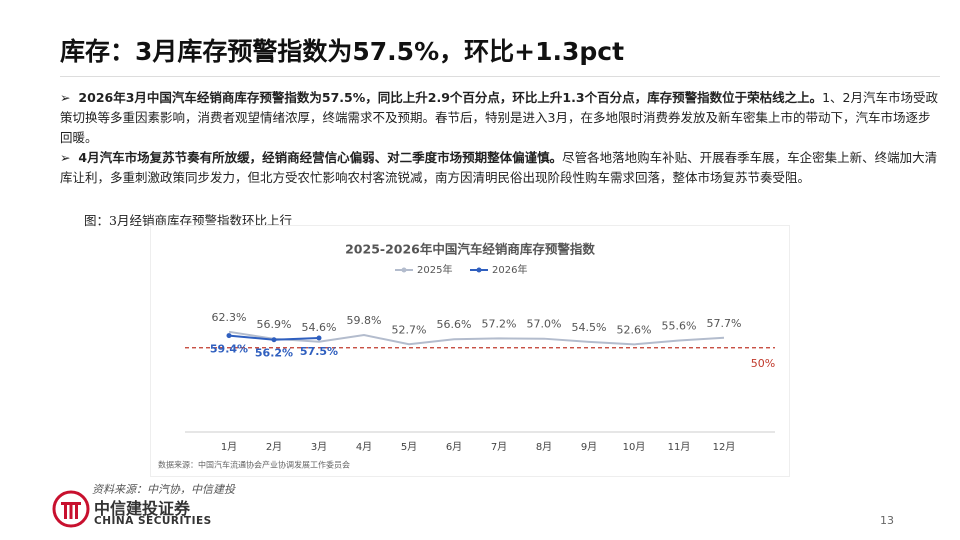  What do you see at coordinates (634, 447) in the screenshot?
I see `x-tick-label: 10月` at bounding box center [634, 447].